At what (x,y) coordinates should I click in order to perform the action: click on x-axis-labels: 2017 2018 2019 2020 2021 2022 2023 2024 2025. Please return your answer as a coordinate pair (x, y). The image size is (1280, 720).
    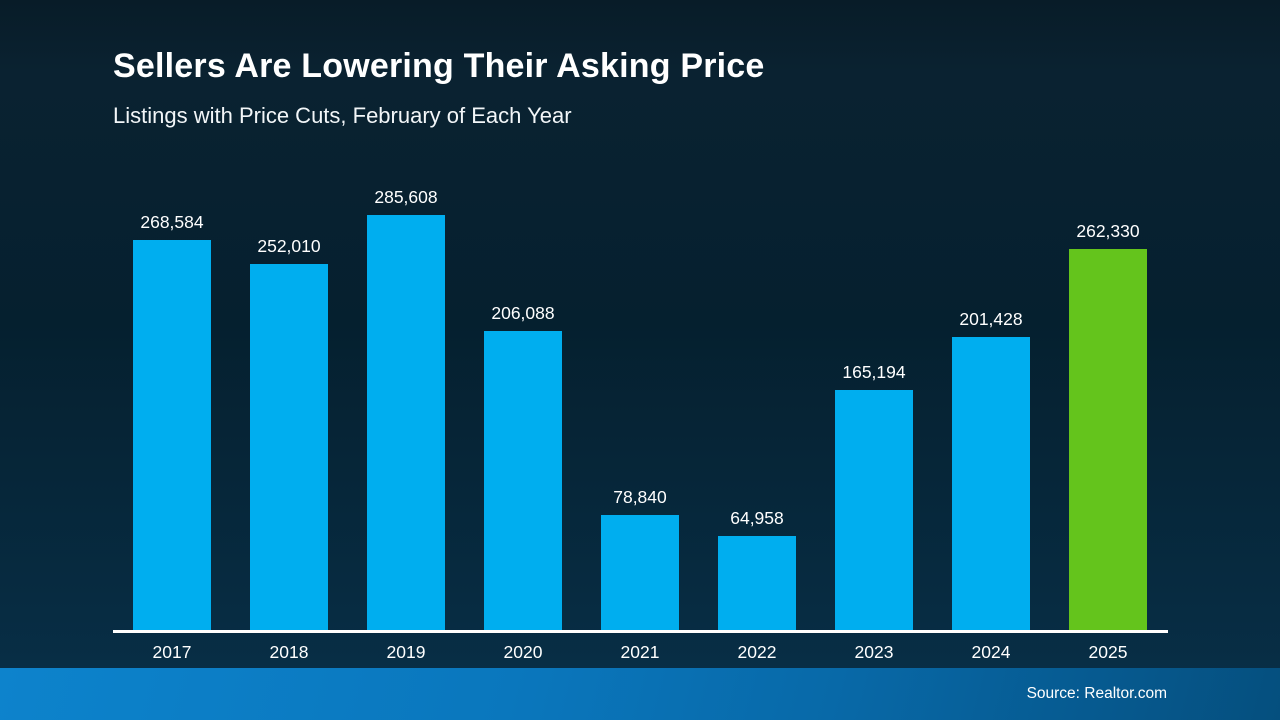
    Looking at the image, I should click on (640, 652).